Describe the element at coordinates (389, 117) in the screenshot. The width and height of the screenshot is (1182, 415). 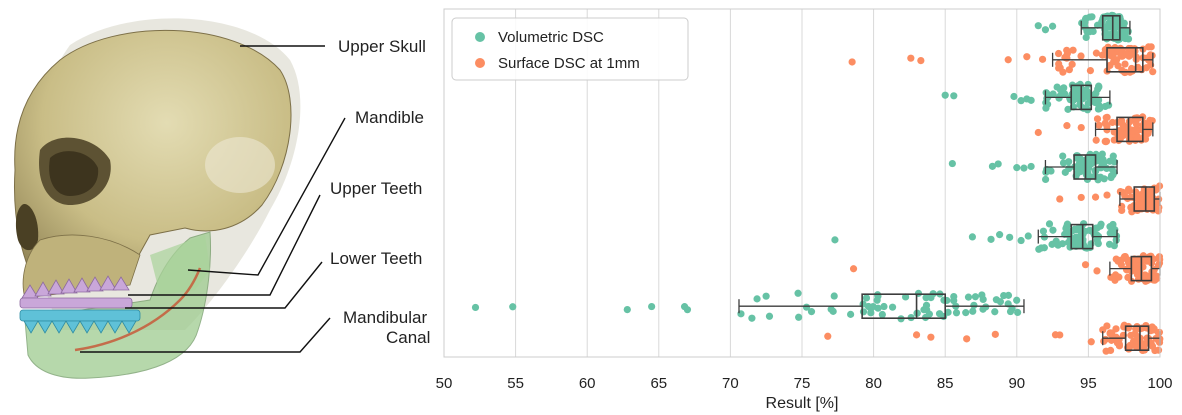
I see `label-mandible: Mandible` at that location.